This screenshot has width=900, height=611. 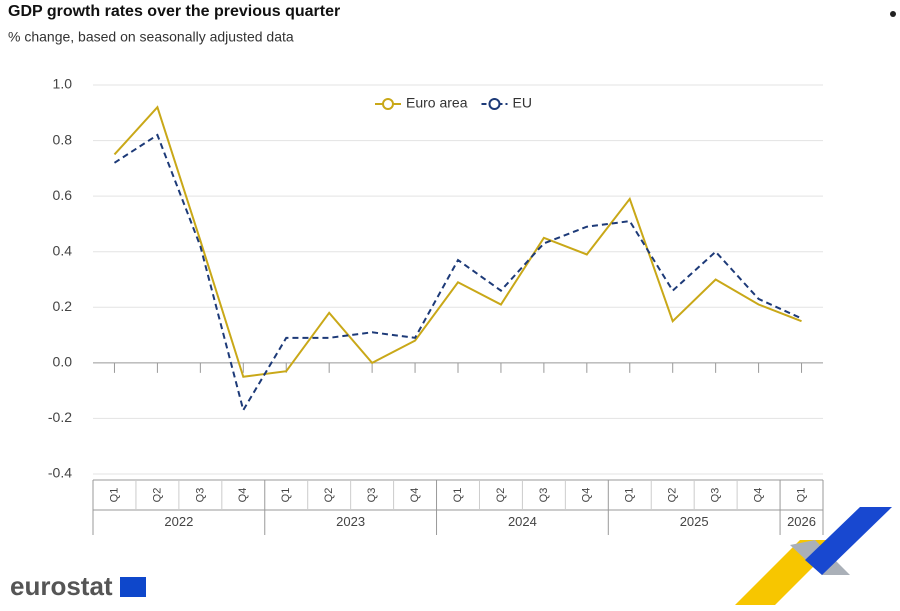 I want to click on y-tick-label: 0.6, so click(x=63, y=195).